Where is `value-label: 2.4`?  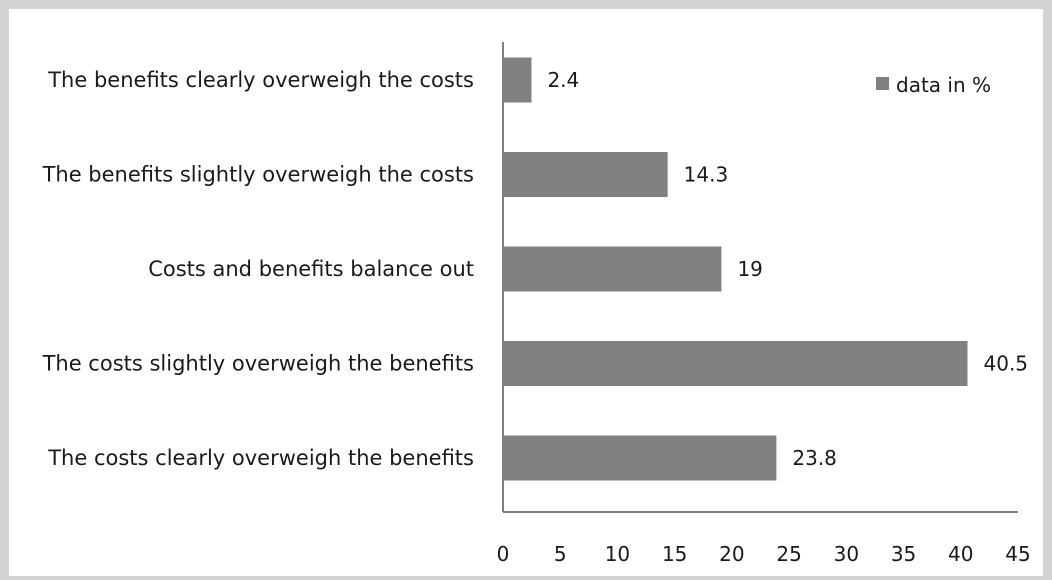 value-label: 2.4 is located at coordinates (563, 80).